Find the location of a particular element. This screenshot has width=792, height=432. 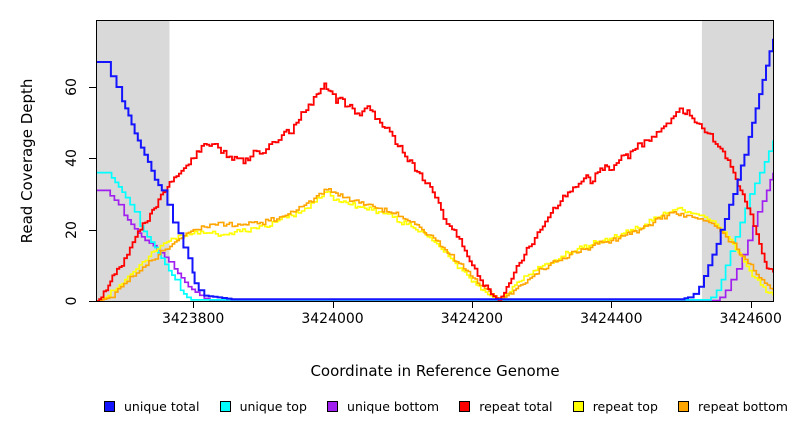

x-tick-label: 3424400 is located at coordinates (611, 319).